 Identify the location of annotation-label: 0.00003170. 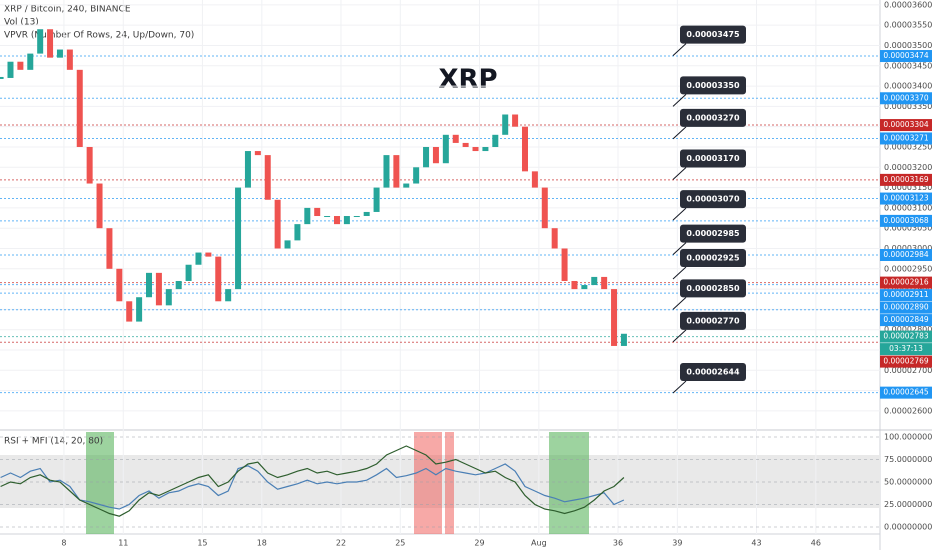
(713, 158).